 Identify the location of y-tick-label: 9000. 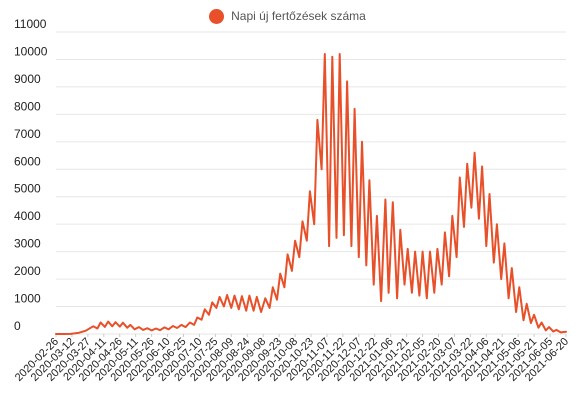
(27, 79).